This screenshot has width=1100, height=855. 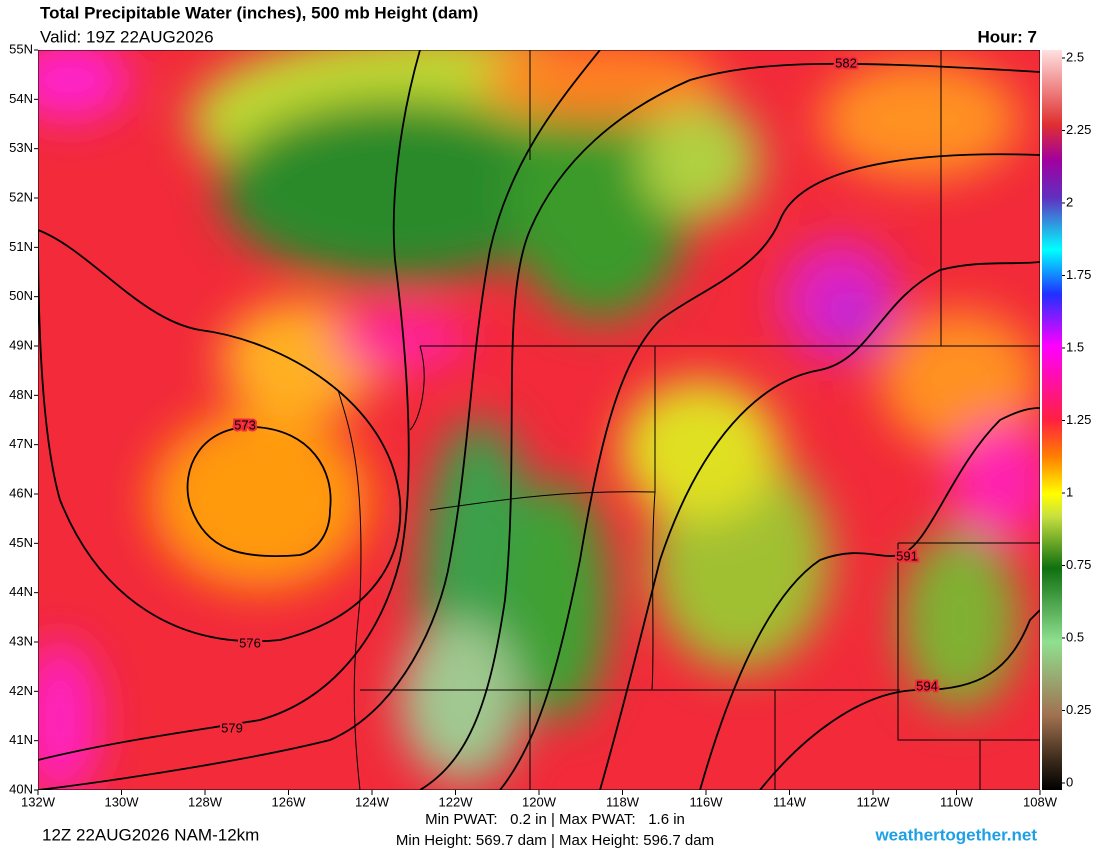 I want to click on x-tick-label: 124W, so click(x=372, y=801).